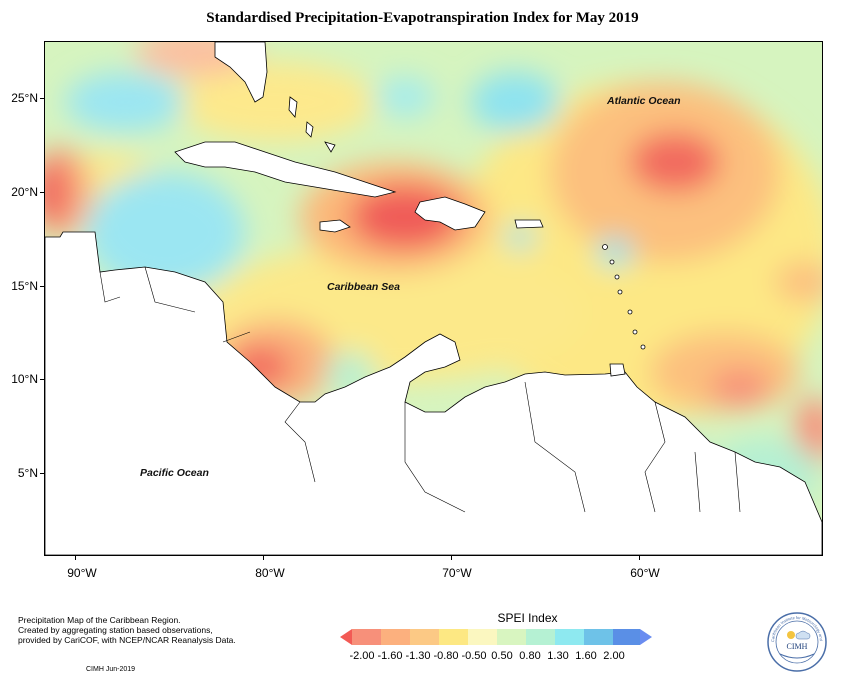  Describe the element at coordinates (270, 573) in the screenshot. I see `lon-label-80w: 80°W` at that location.